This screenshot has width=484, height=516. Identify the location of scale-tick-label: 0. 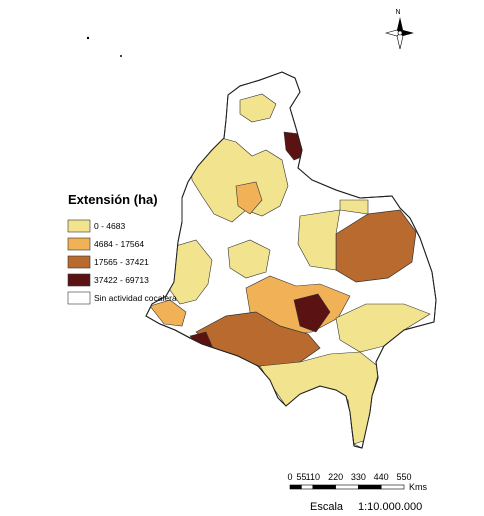
(289, 477).